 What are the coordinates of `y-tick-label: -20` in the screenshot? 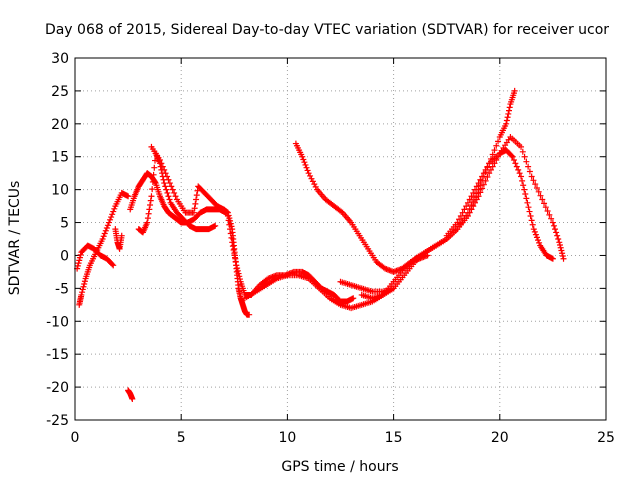 It's located at (57, 388).